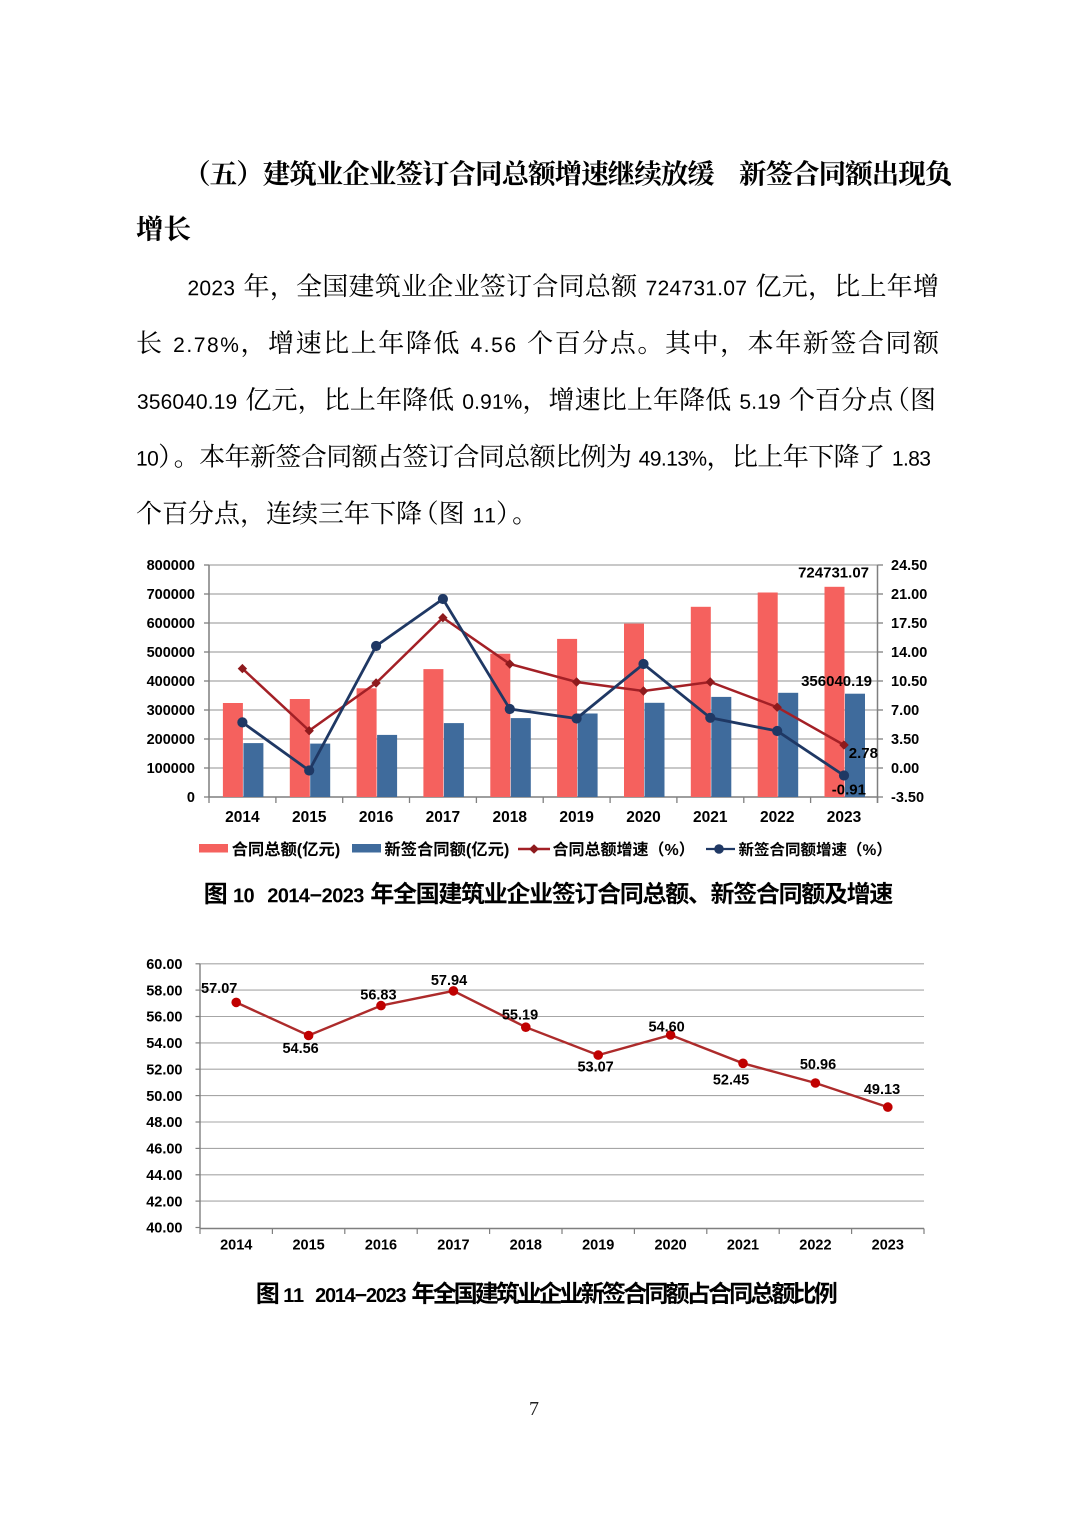 Image resolution: width=1080 pixels, height=1527 pixels. I want to click on svg-text: 57.07, so click(219, 989).